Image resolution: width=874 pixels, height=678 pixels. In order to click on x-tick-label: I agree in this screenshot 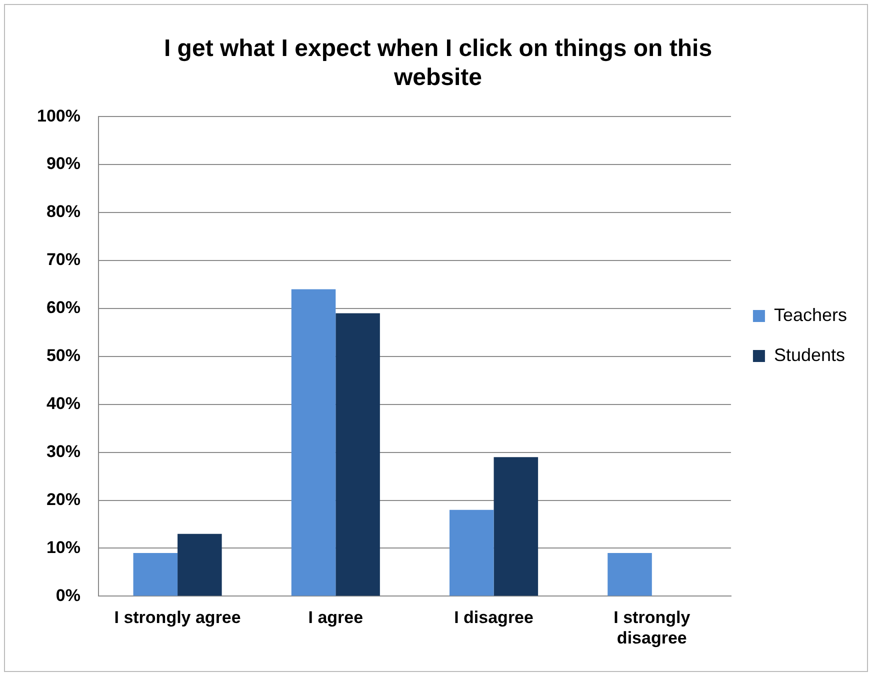, I will do `click(336, 618)`.